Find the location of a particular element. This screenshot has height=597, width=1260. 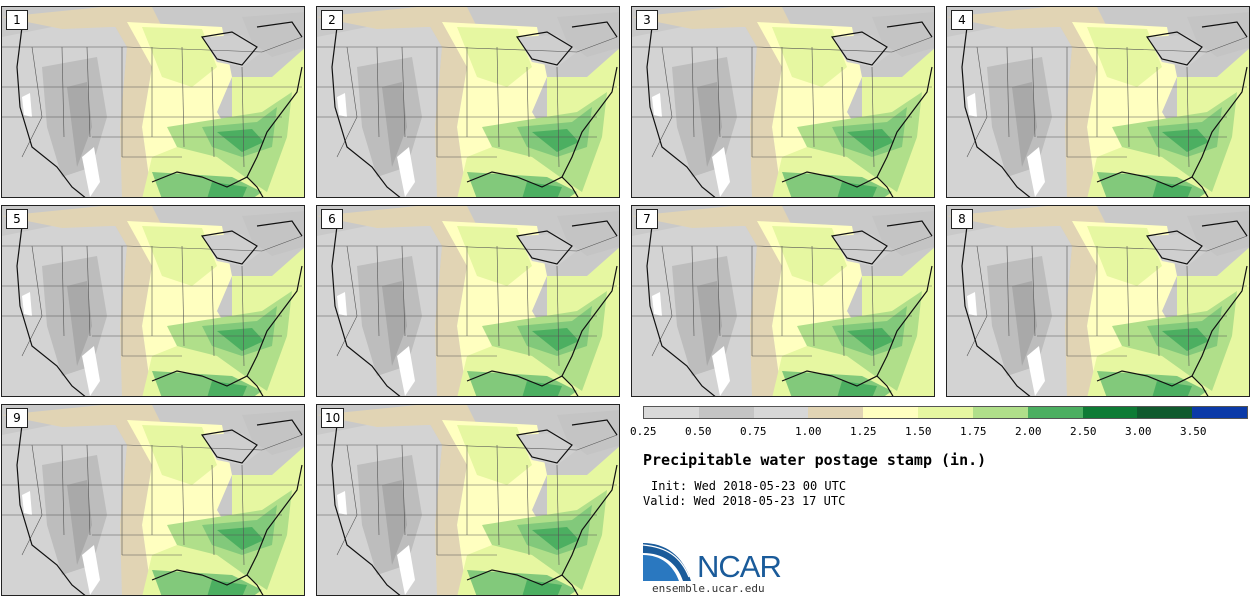

stamp-panel-2: 2 is located at coordinates (468, 102).